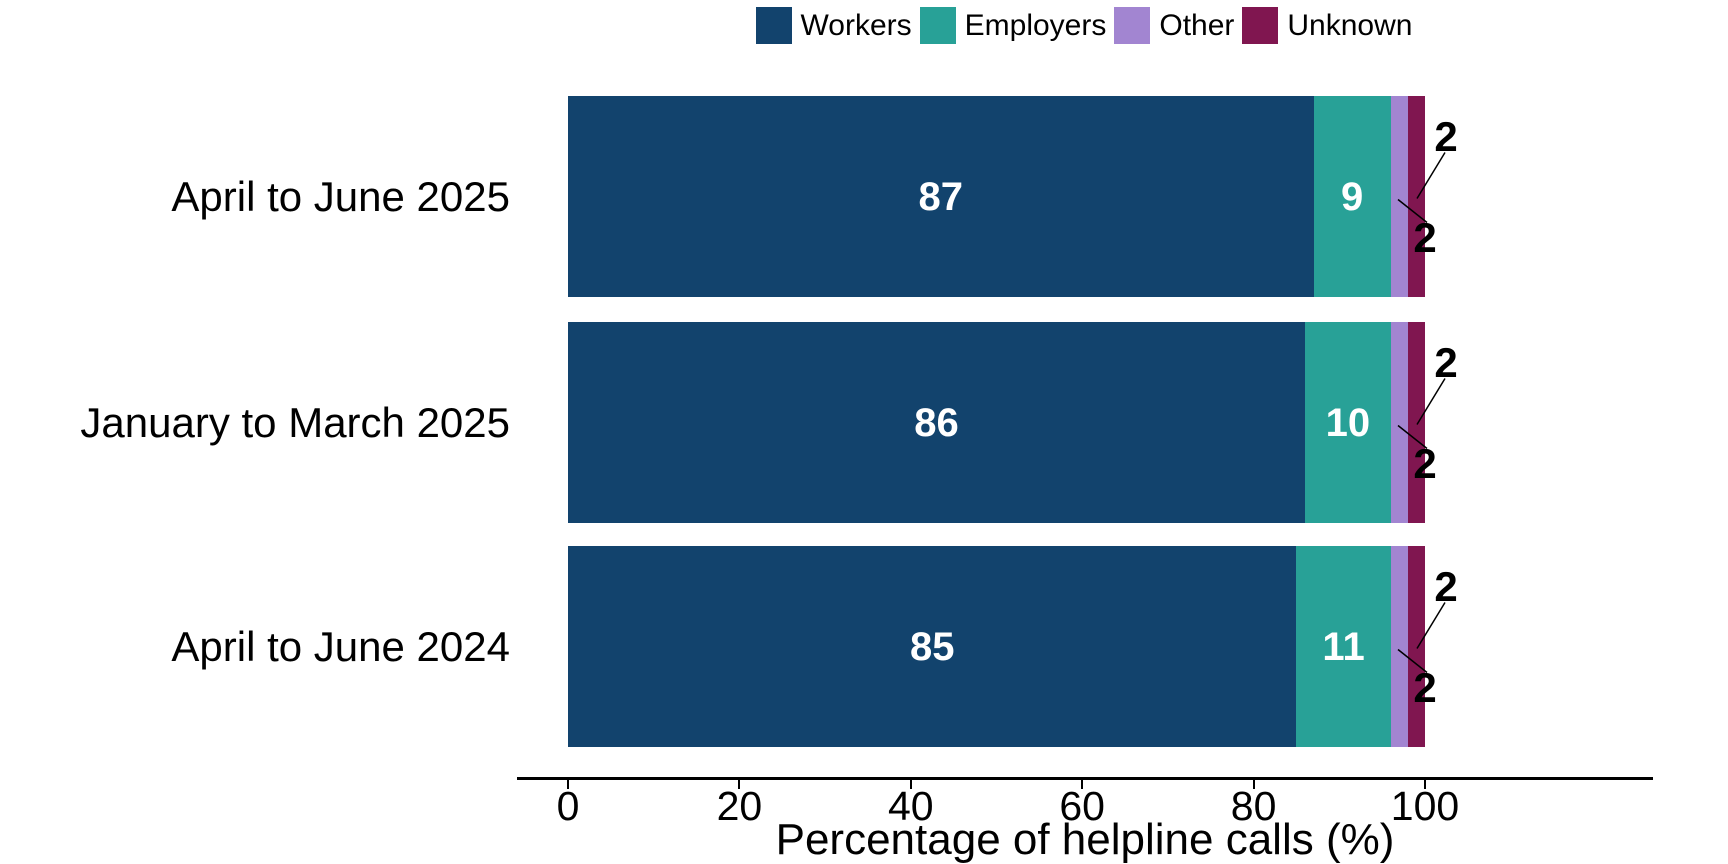 The width and height of the screenshot is (1728, 864). Describe the element at coordinates (568, 806) in the screenshot. I see `x-axis-tick-label: 0` at that location.